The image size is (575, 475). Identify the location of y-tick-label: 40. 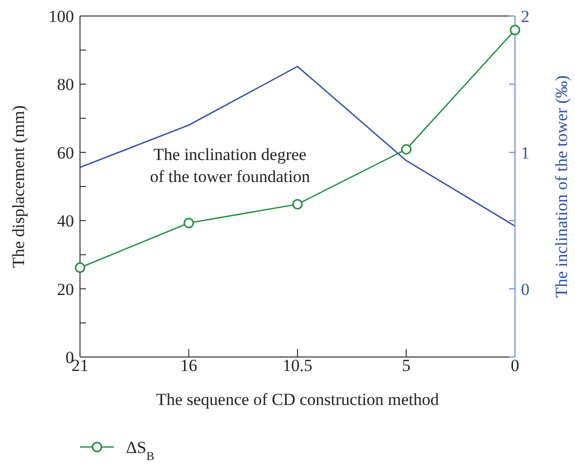
(65, 221).